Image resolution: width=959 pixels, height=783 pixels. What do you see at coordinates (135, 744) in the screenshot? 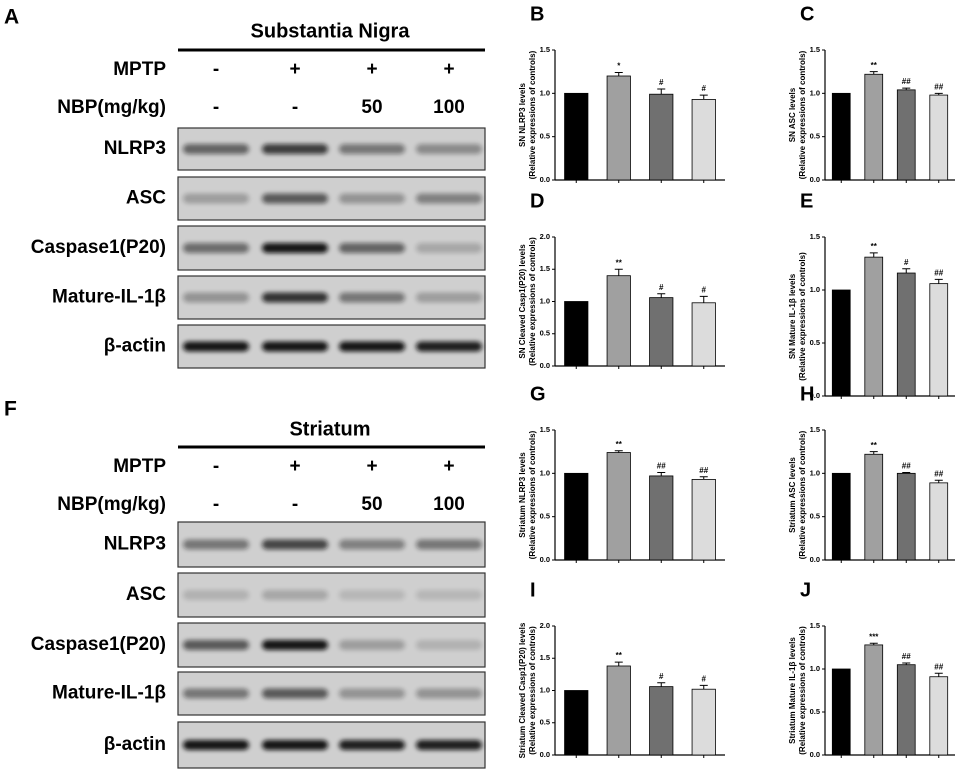
I see `band-label: β-actin` at bounding box center [135, 744].